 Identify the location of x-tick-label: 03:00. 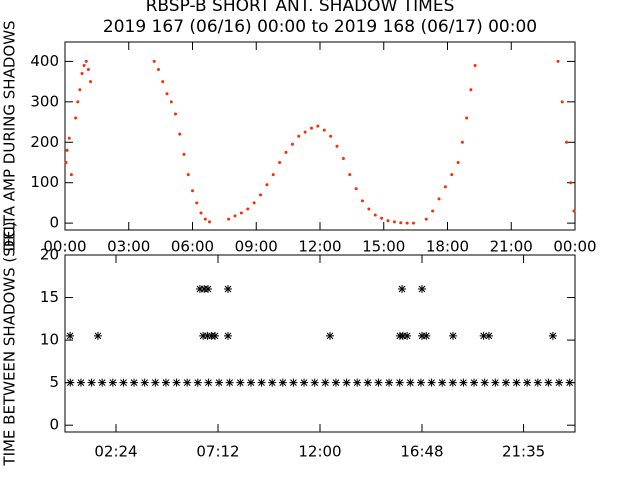
(128, 247).